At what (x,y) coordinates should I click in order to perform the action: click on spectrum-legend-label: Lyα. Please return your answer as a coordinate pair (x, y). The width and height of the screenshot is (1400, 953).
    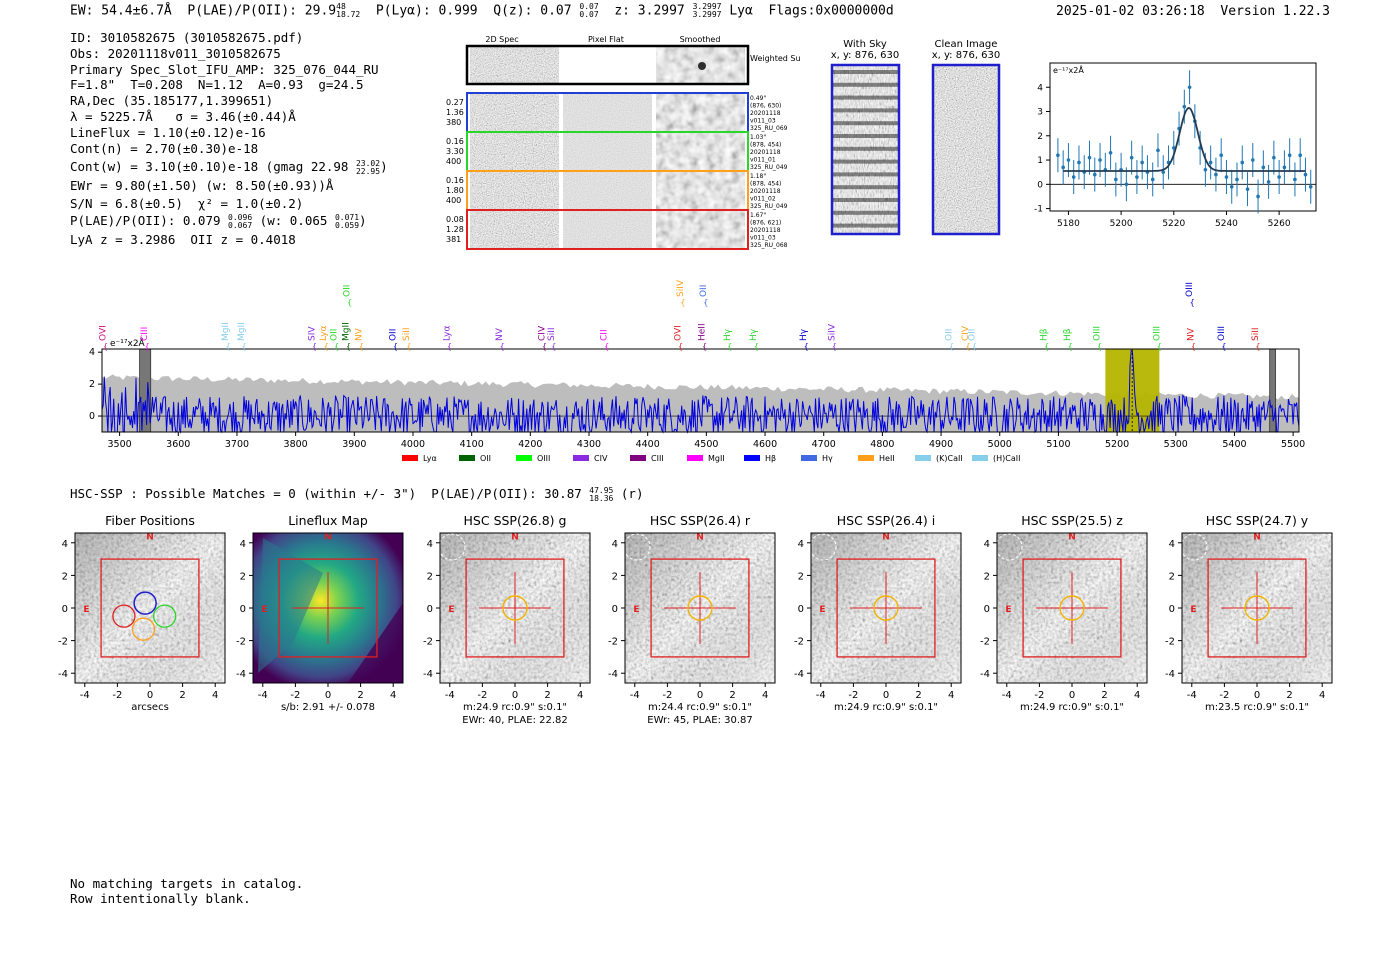
    Looking at the image, I should click on (430, 458).